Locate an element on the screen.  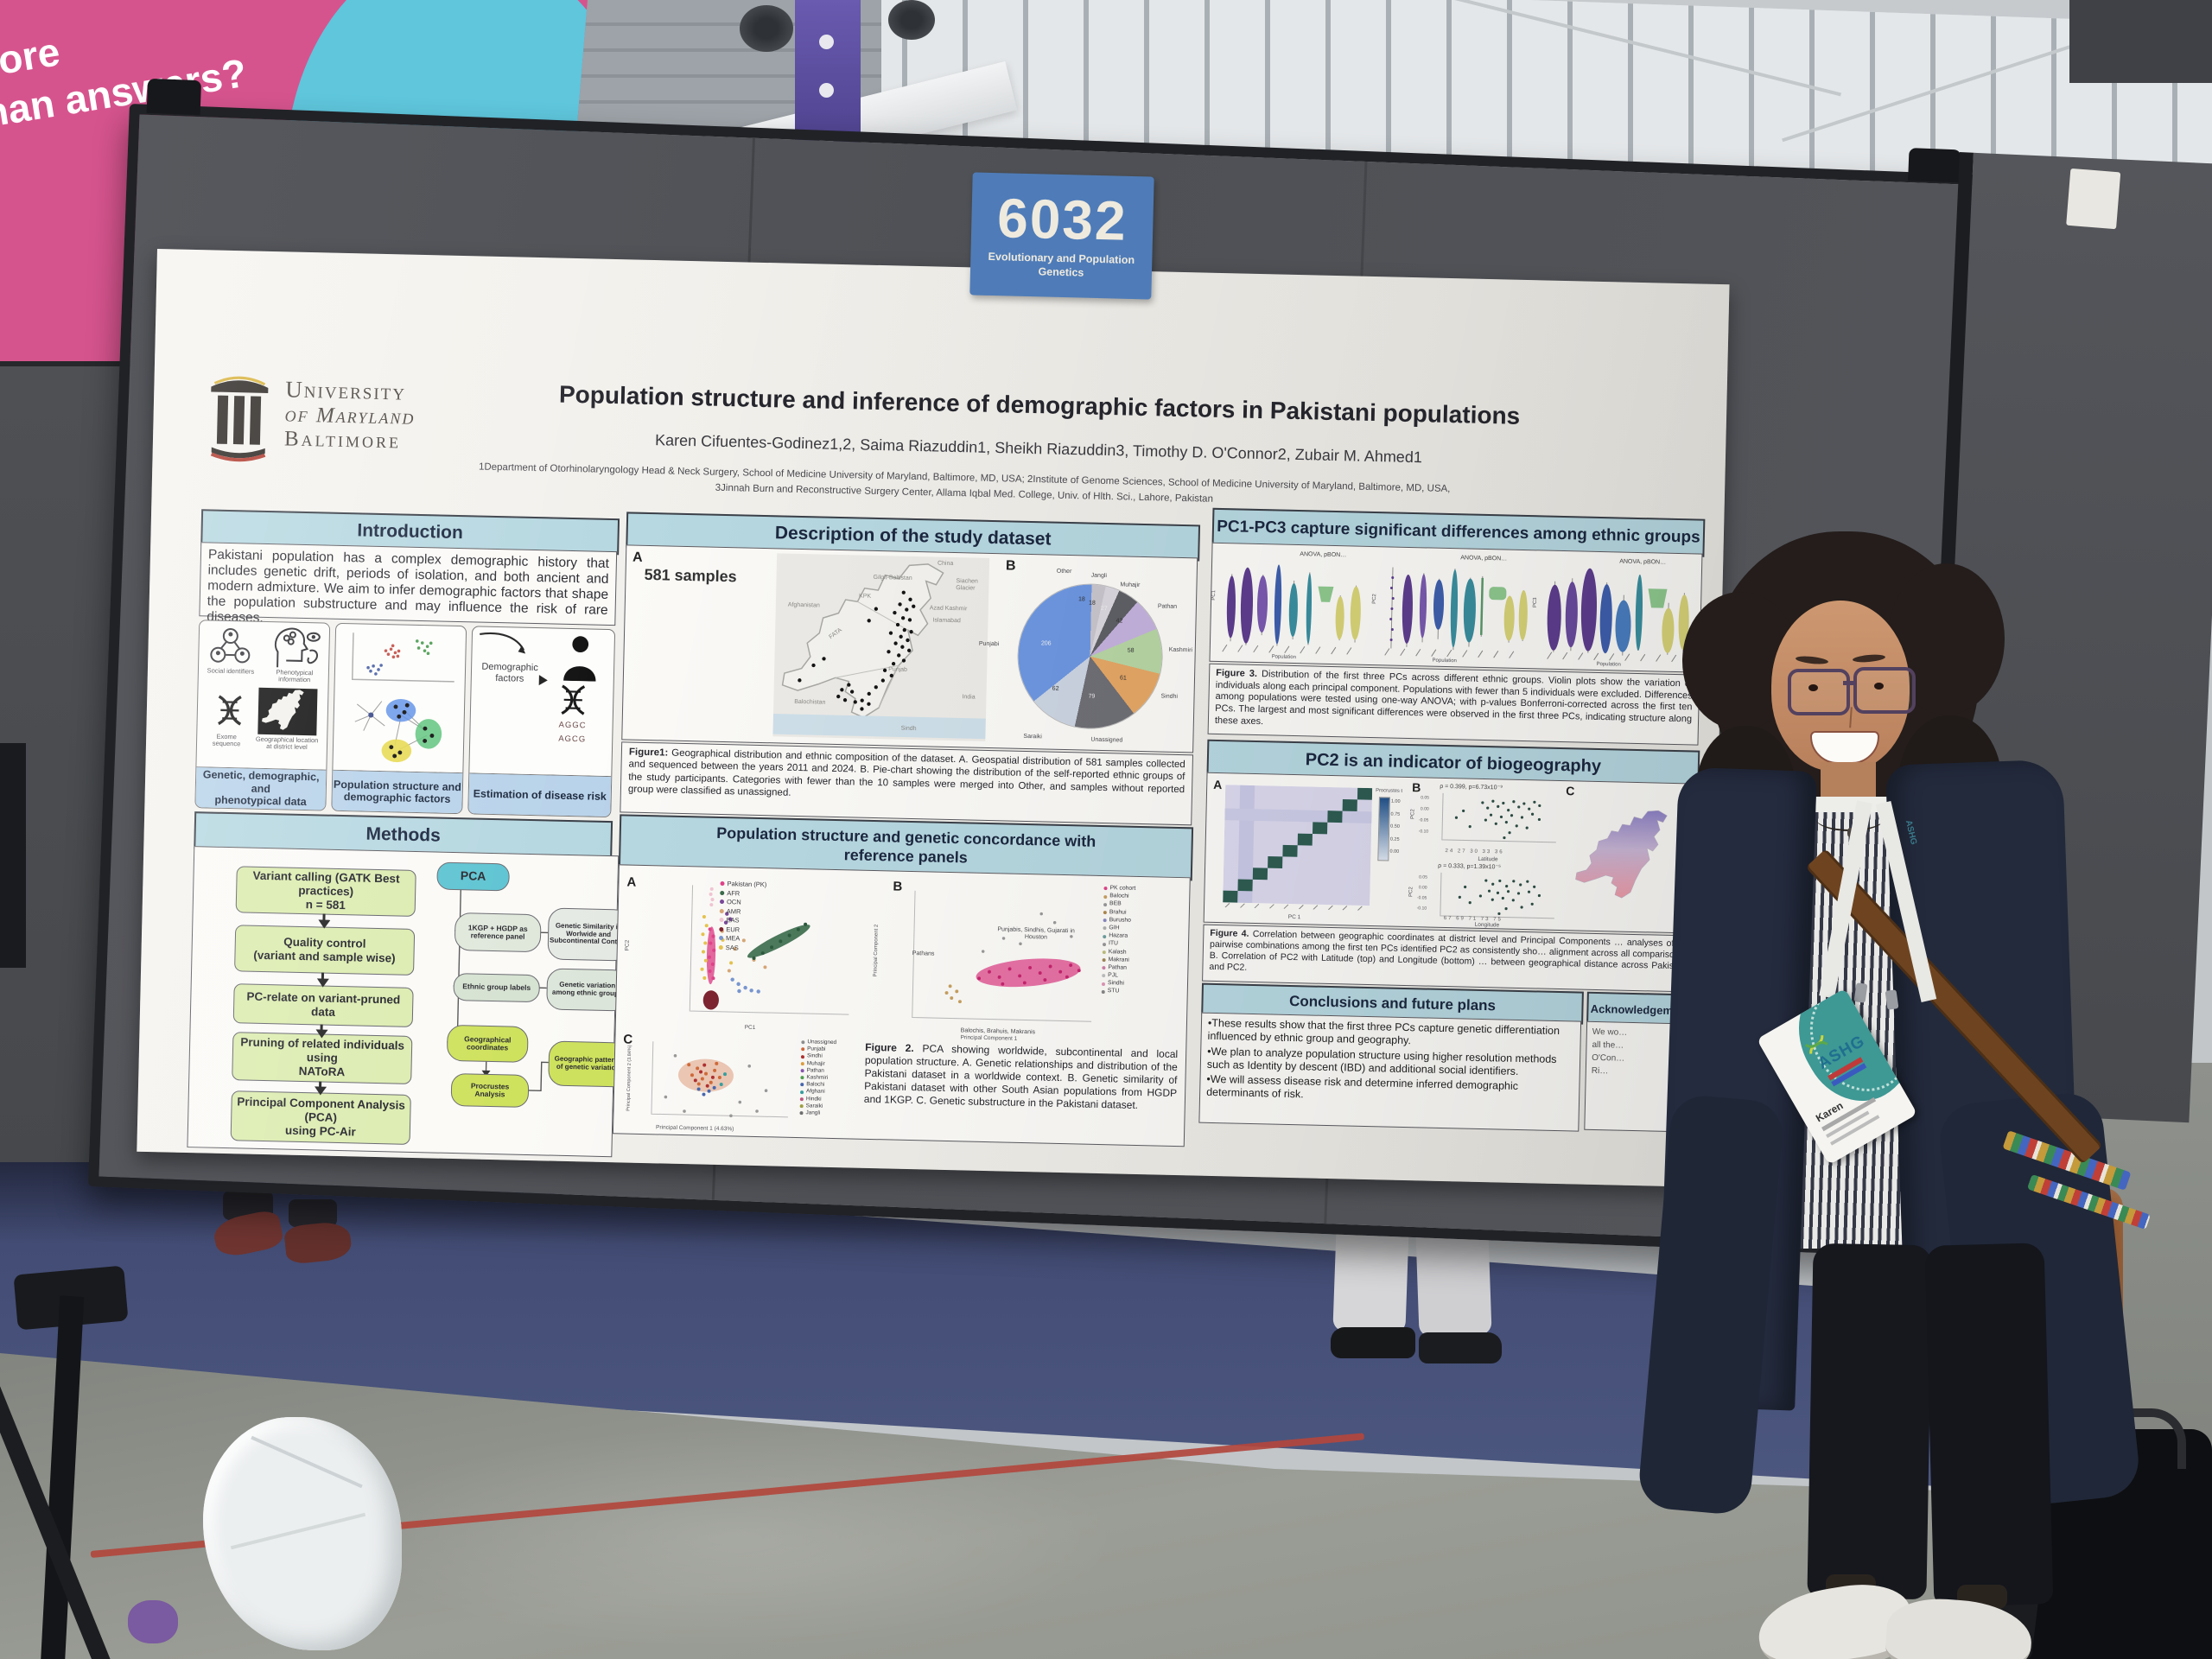
legend-item: Punjabi is located at coordinates (818, 1049).